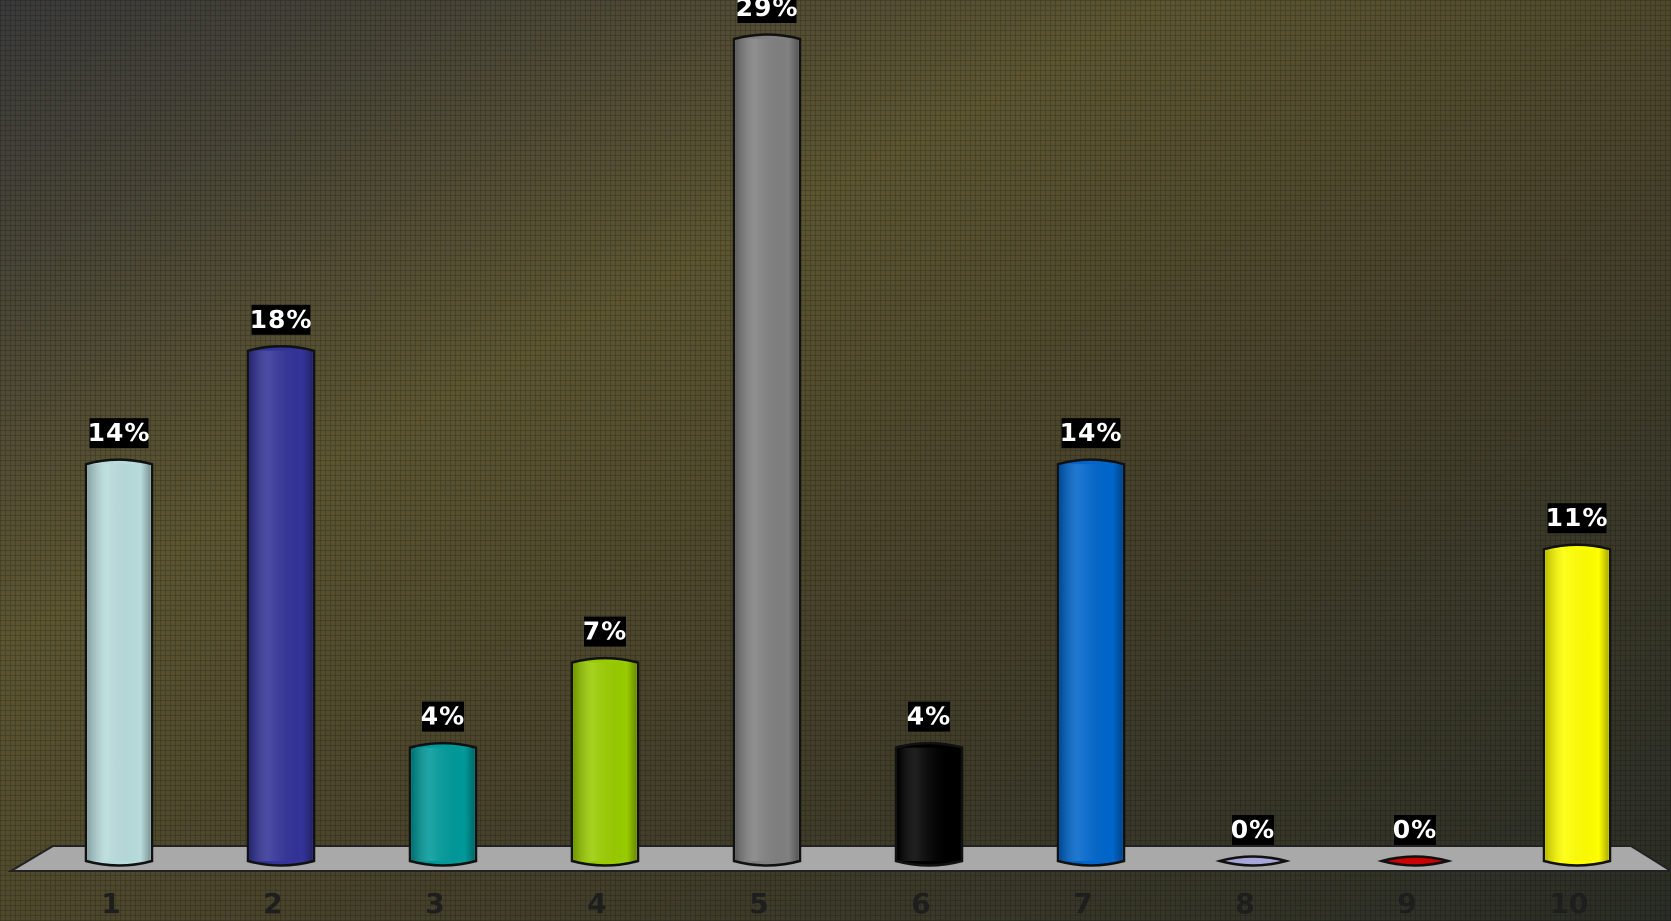 This screenshot has height=921, width=1671. Describe the element at coordinates (596, 903) in the screenshot. I see `x-tick-label: 4` at that location.